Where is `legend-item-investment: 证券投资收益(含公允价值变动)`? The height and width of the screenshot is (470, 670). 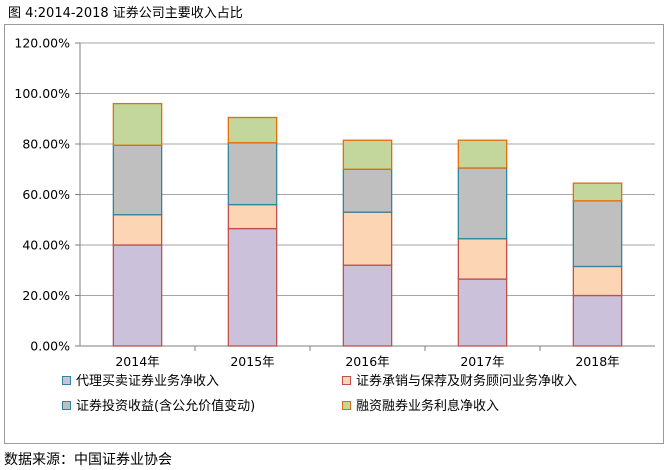 legend-item-investment: 证券投资收益(含公允价值变动) is located at coordinates (158, 404).